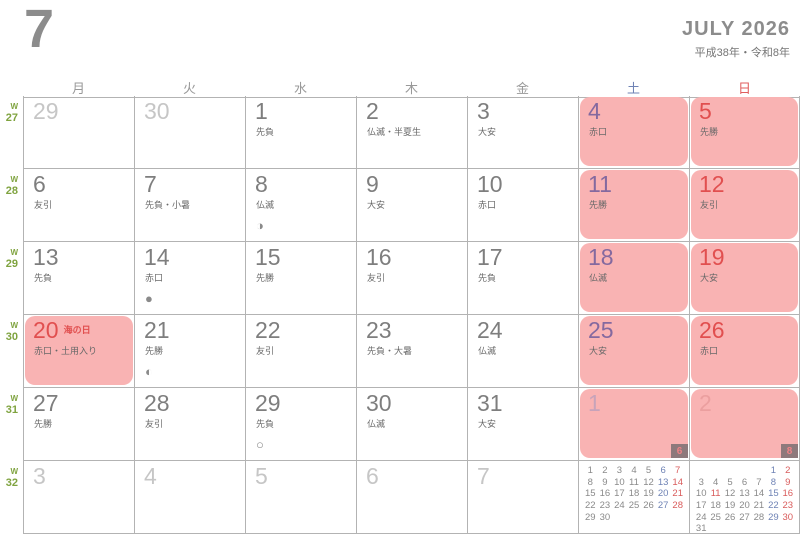 The width and height of the screenshot is (810, 538). I want to click on rokuyo-label: 赤口, so click(154, 278).